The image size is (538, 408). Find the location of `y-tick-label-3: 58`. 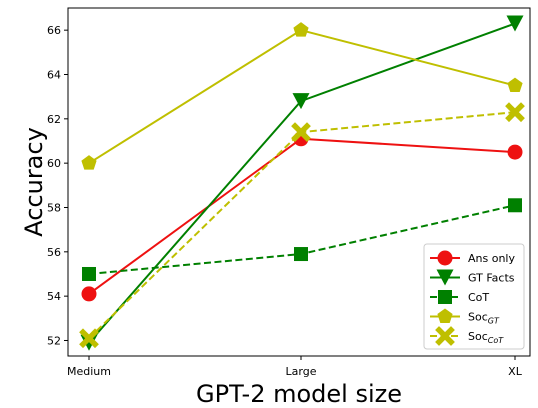

y-tick-label-3: 58 is located at coordinates (54, 207).